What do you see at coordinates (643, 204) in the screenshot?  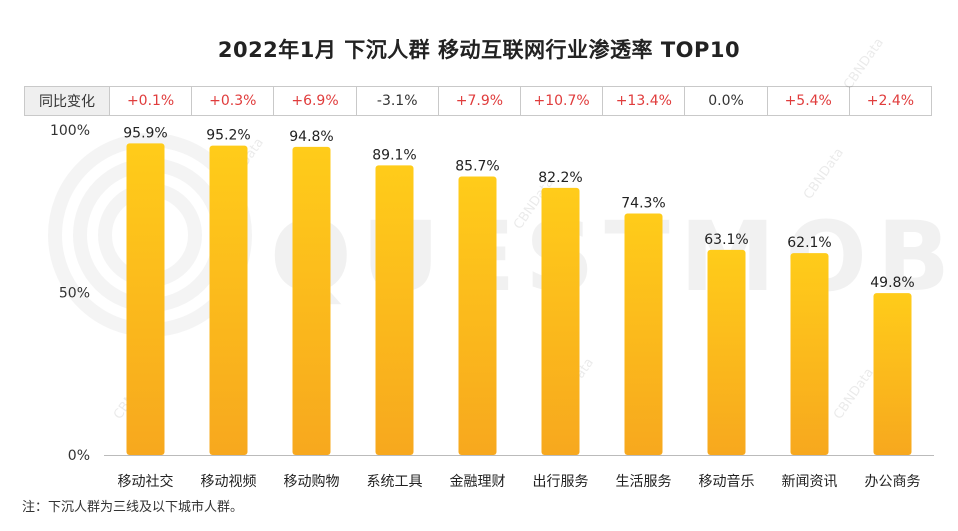 I see `bar-value-label: 74.3%` at bounding box center [643, 204].